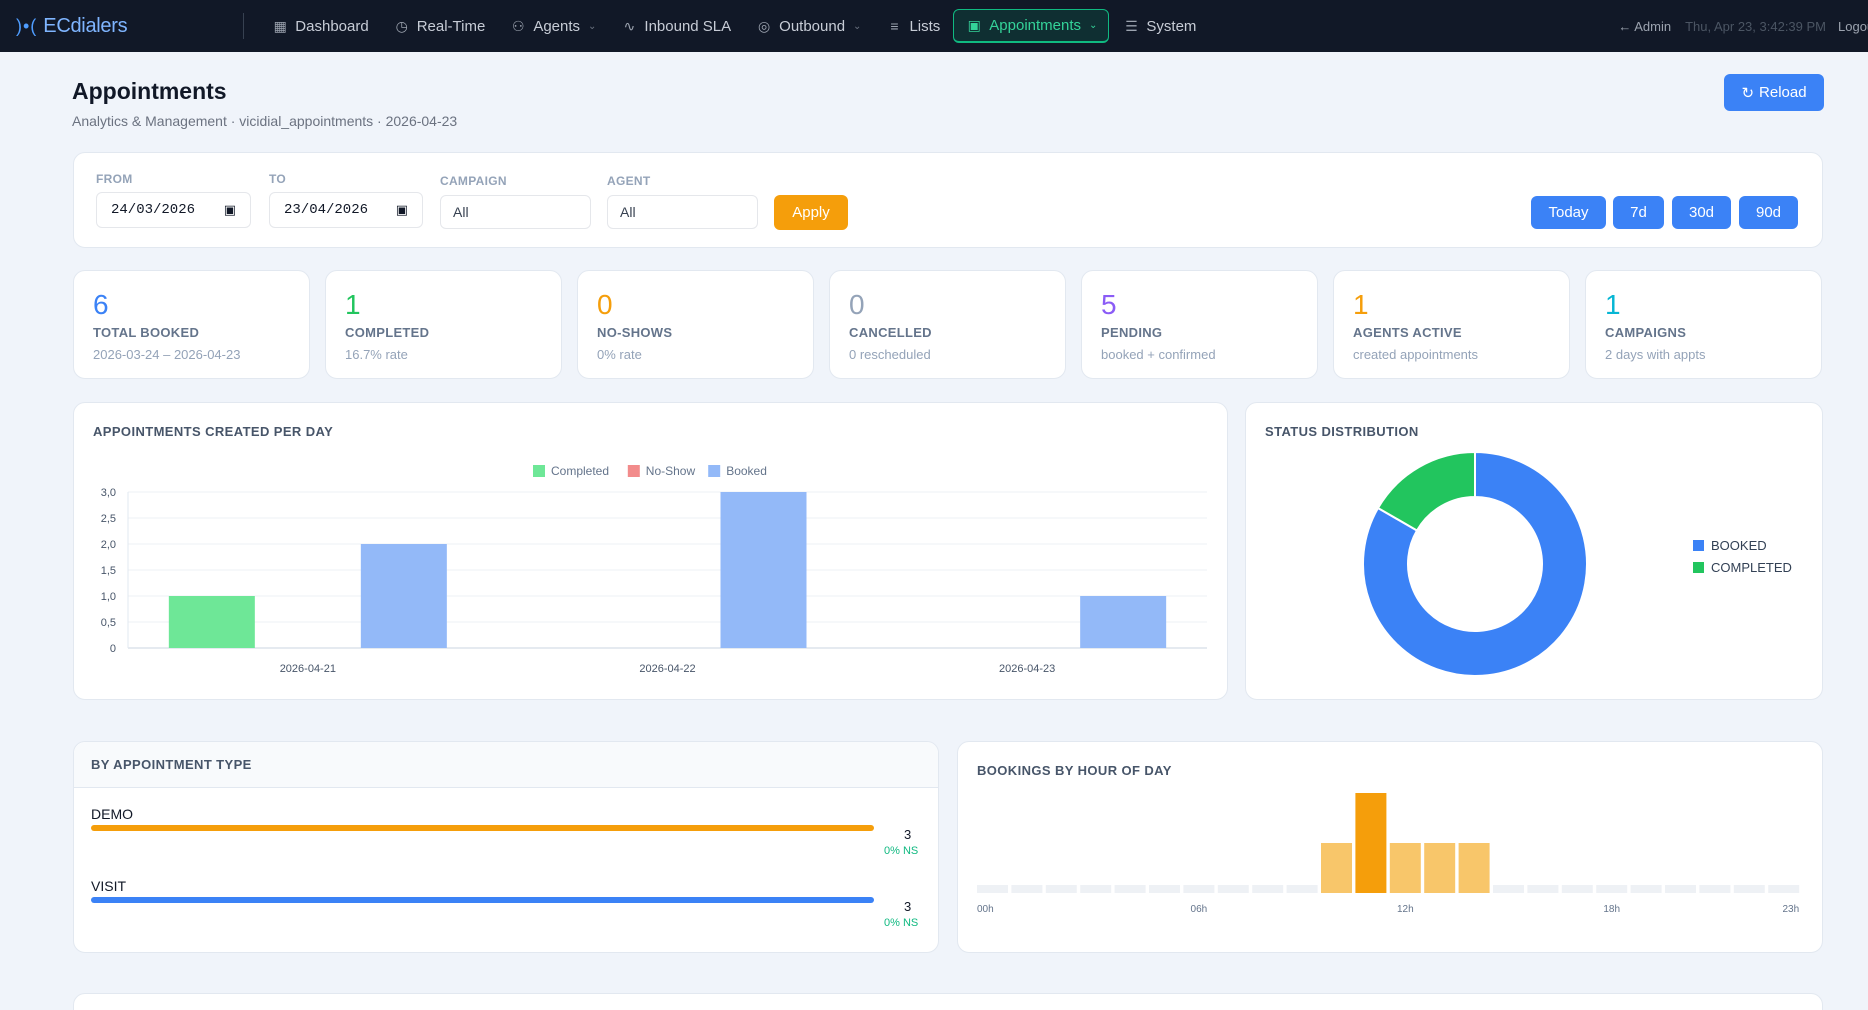  What do you see at coordinates (890, 354) in the screenshot?
I see `kpi-sub: 0 rescheduled` at bounding box center [890, 354].